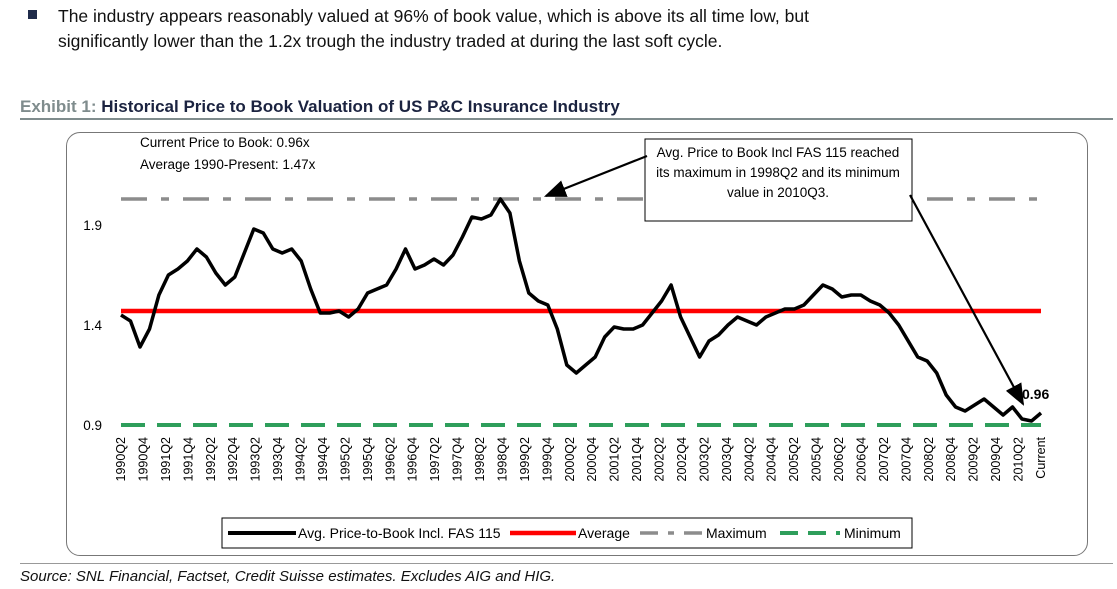 The height and width of the screenshot is (589, 1117). I want to click on x-tick-label: 2004Q2, so click(749, 459).